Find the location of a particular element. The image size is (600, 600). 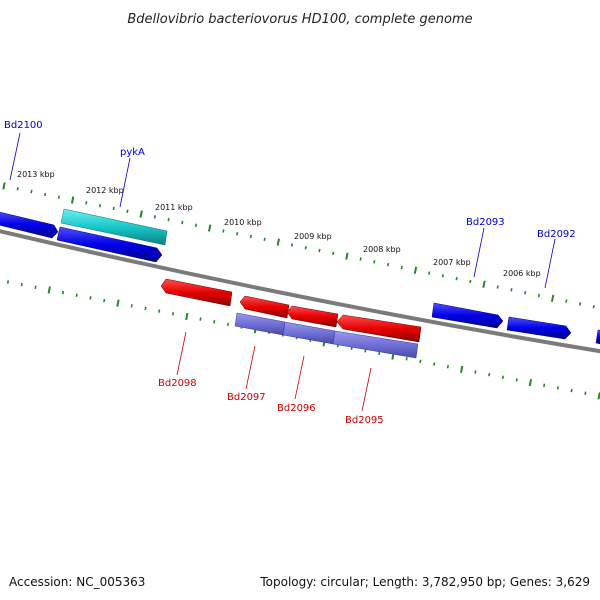

gene-bd2095-arrow is located at coordinates (379, 328).